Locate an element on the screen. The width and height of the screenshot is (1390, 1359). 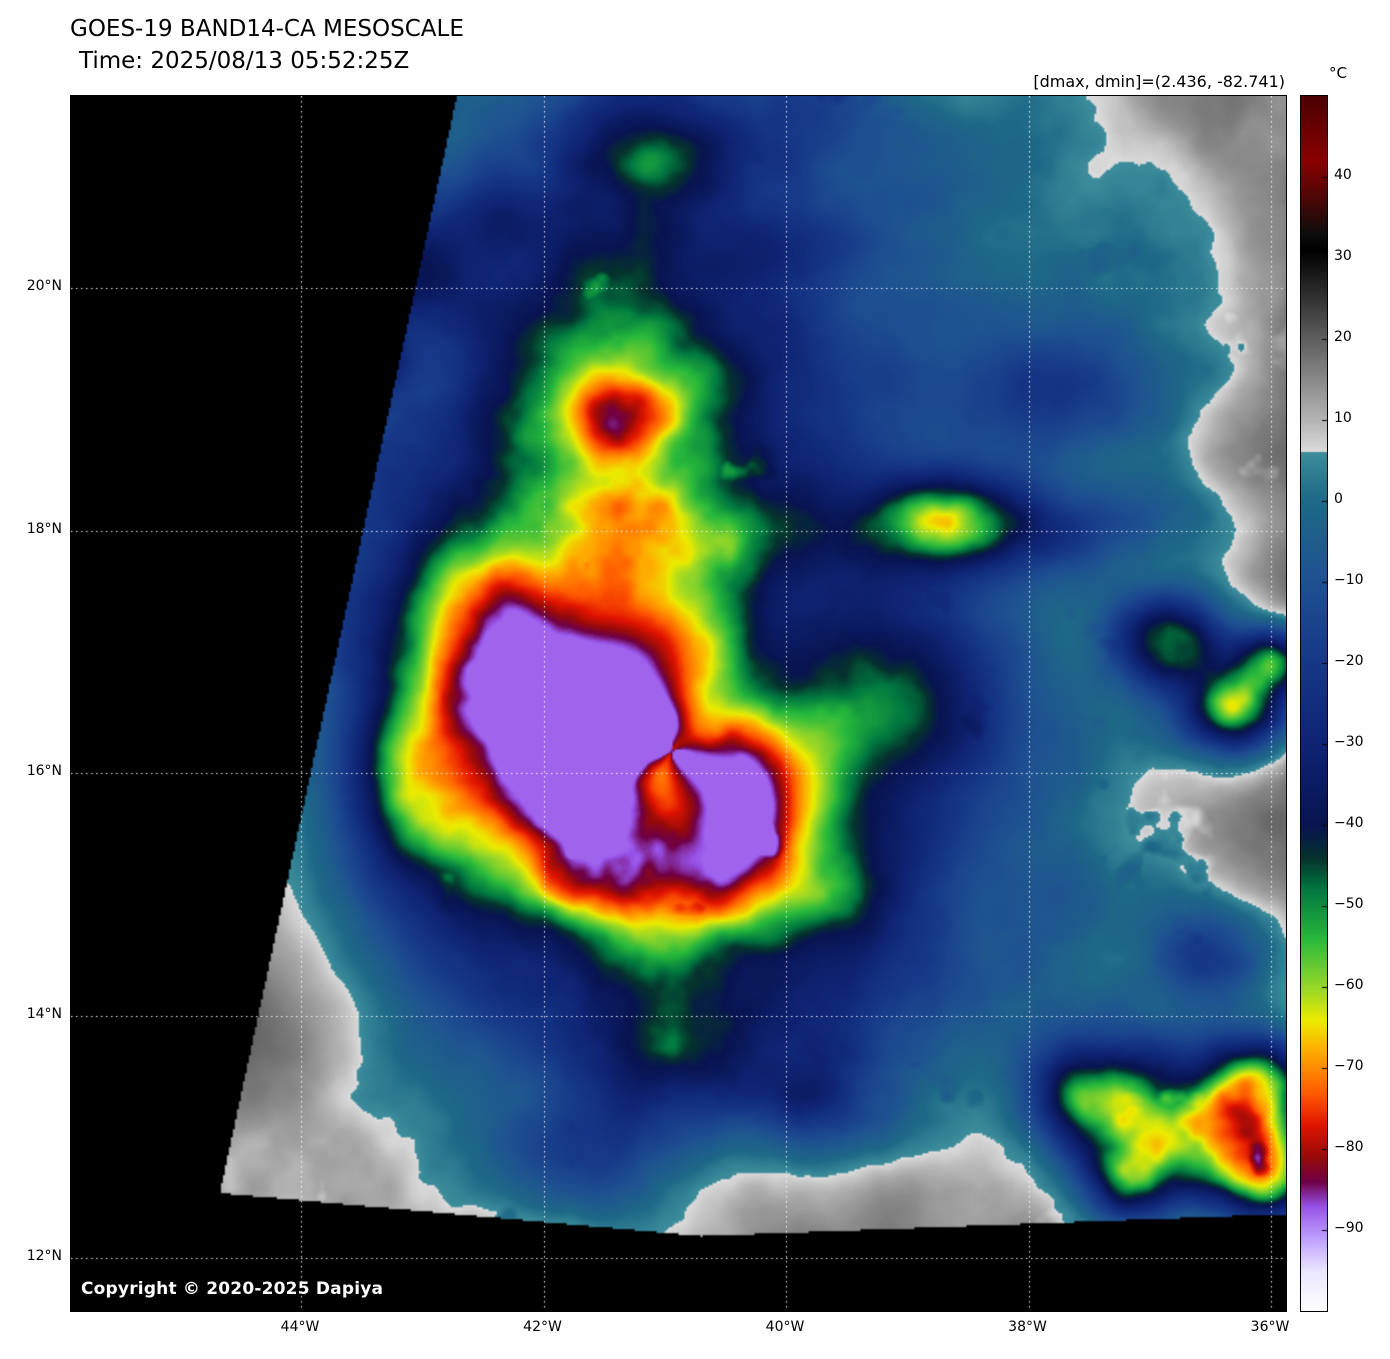
lon-tick-label: 40°W is located at coordinates (785, 1327).